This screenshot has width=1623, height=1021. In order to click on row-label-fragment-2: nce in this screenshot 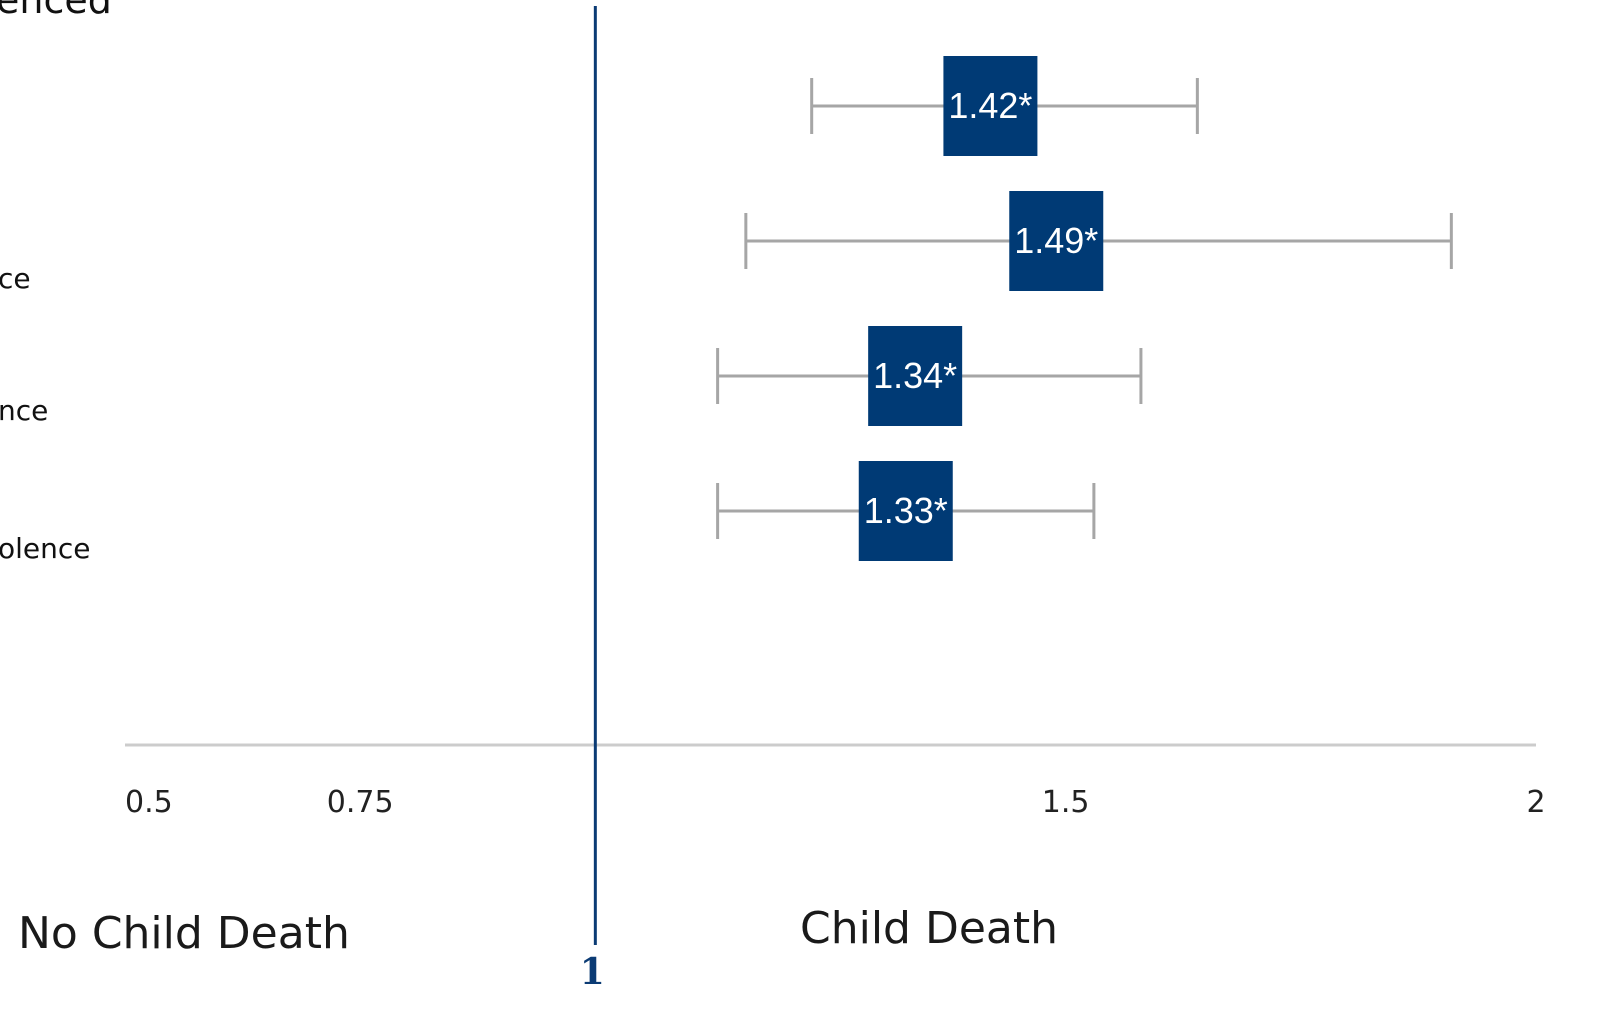, I will do `click(24, 410)`.